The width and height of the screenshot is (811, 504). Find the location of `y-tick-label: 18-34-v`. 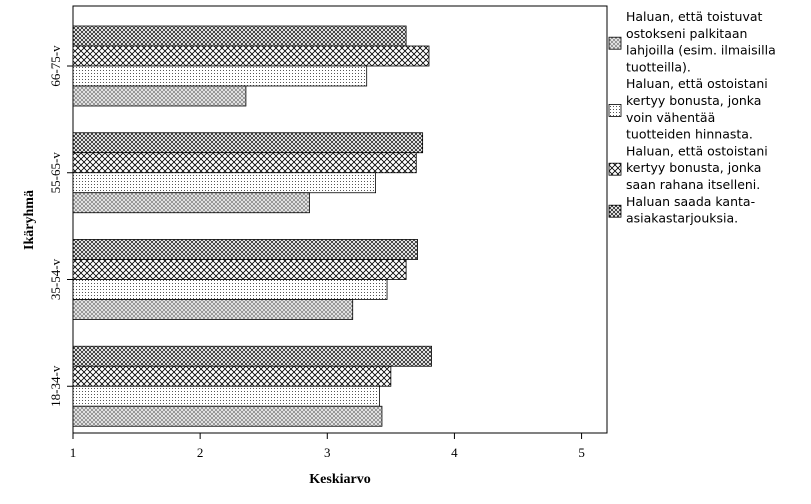

y-tick-label: 18-34-v is located at coordinates (55, 386).